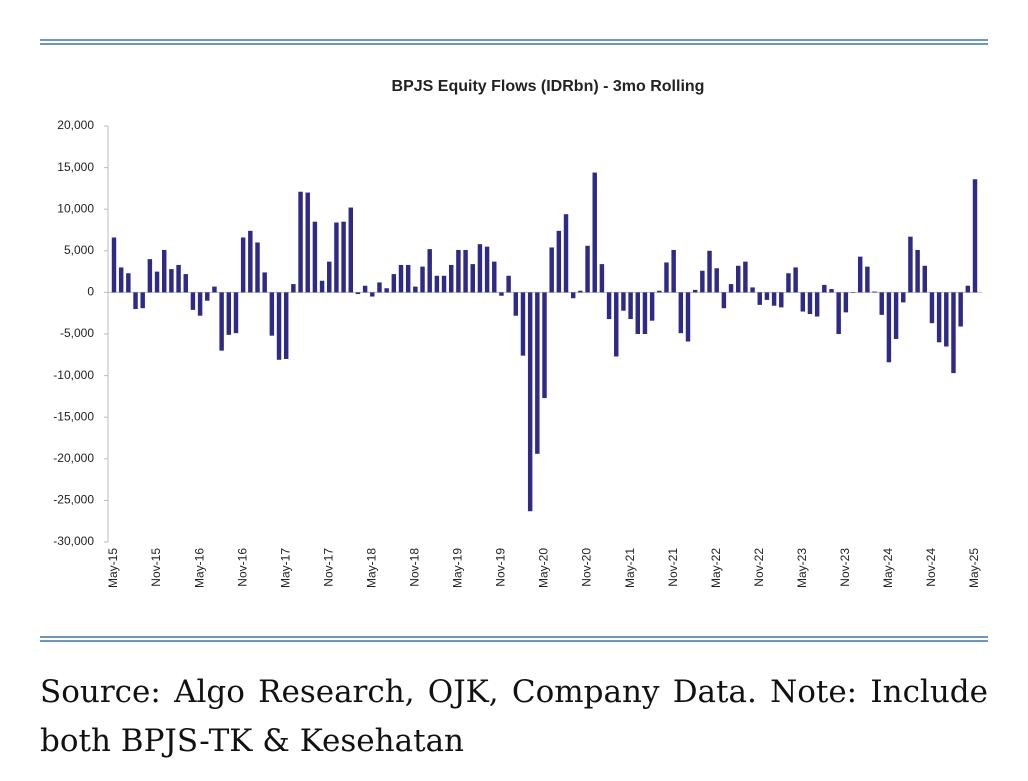  I want to click on x-tick-label: Nov-16, so click(242, 567).